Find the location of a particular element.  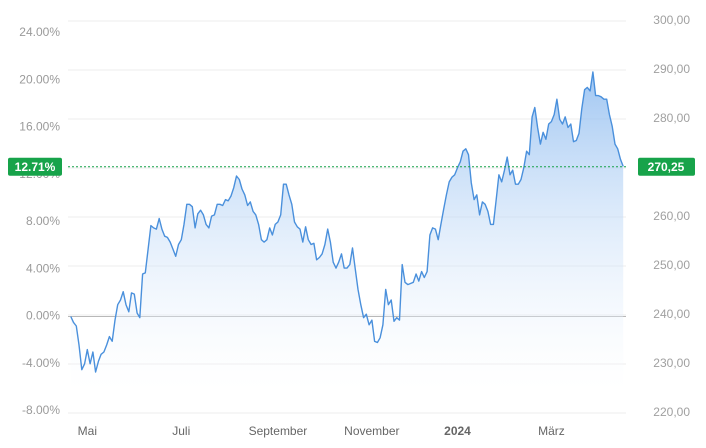

y-tick-label: 4.00% is located at coordinates (43, 268).